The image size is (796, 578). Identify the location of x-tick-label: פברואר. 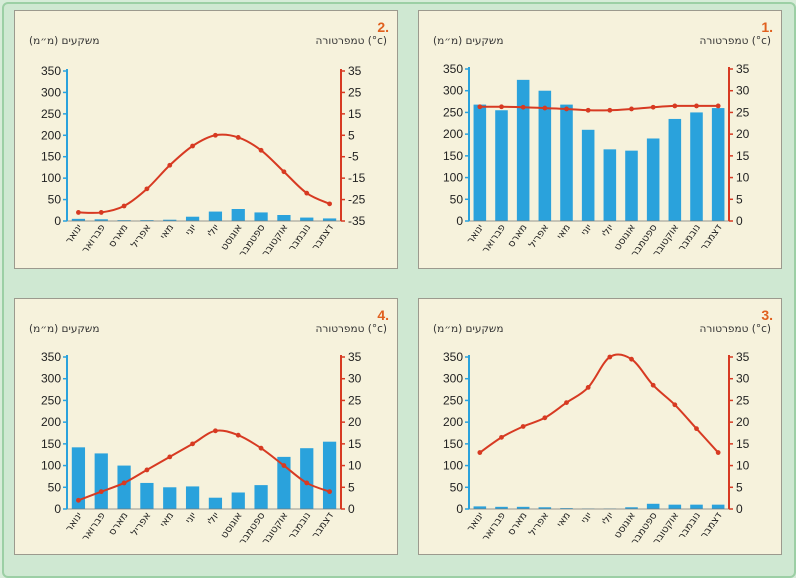
(94, 238).